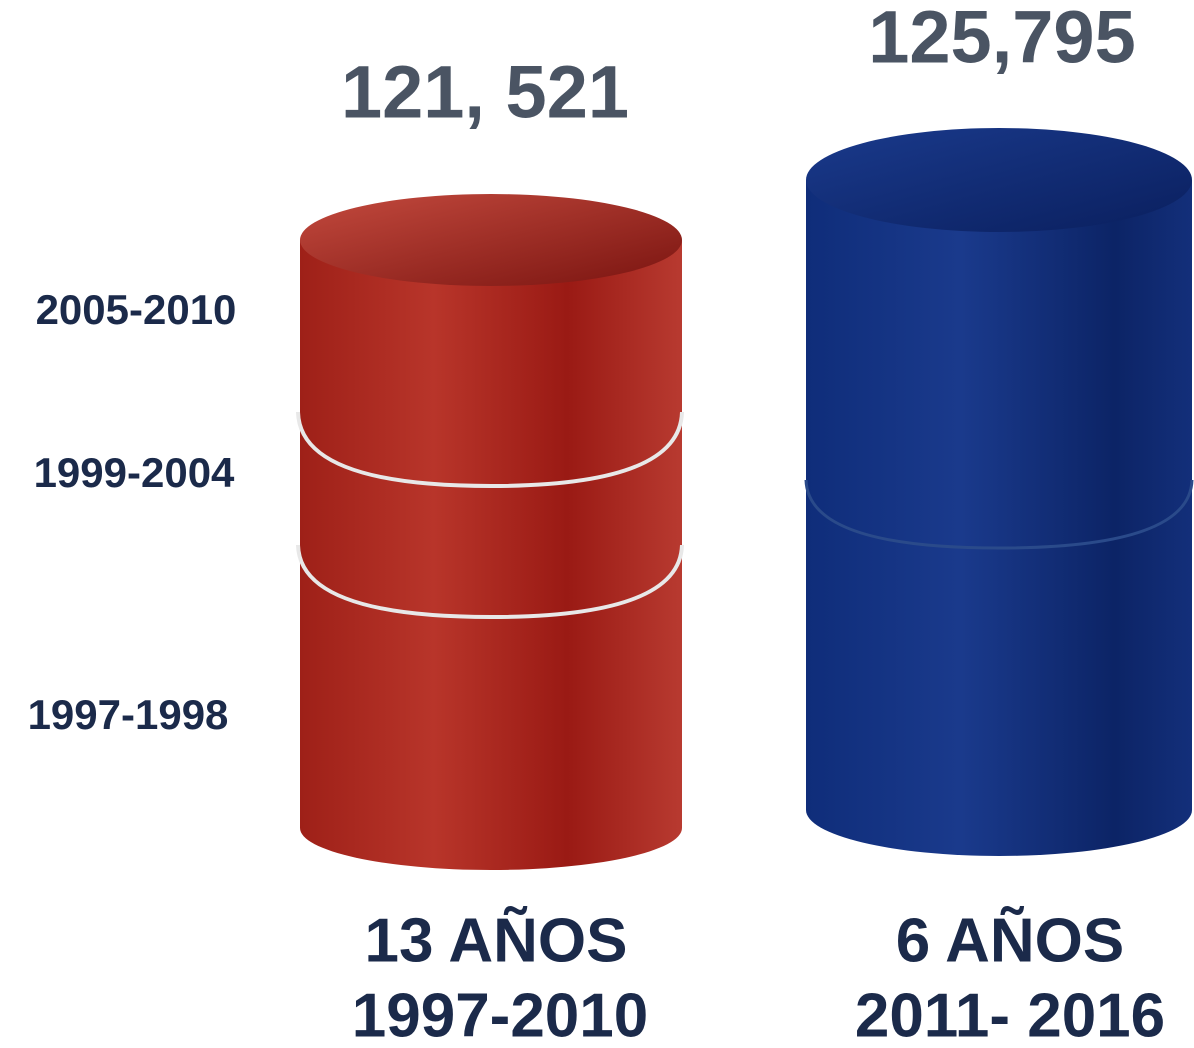 This screenshot has width=1194, height=1048. Describe the element at coordinates (1002, 39) in the screenshot. I see `total-label: 125,795` at that location.